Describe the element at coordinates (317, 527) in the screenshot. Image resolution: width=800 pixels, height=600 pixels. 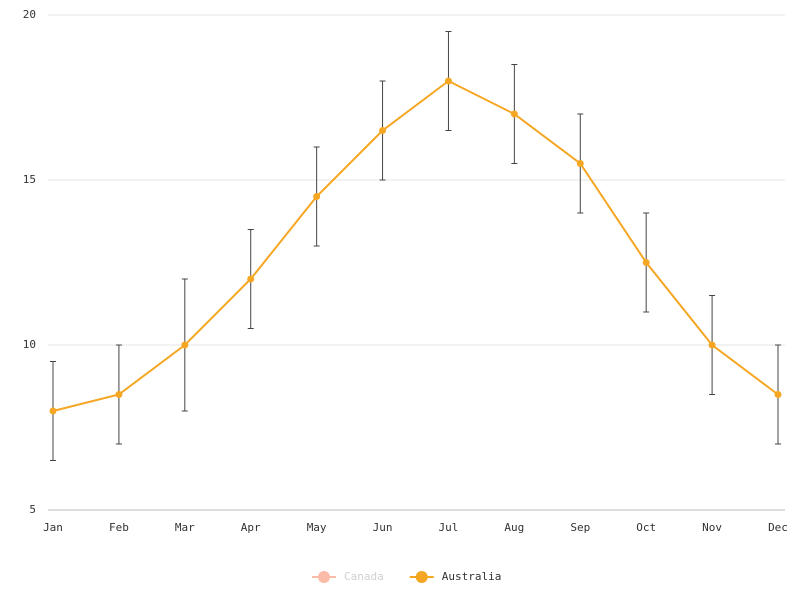
I see `x-tick-label: May` at that location.